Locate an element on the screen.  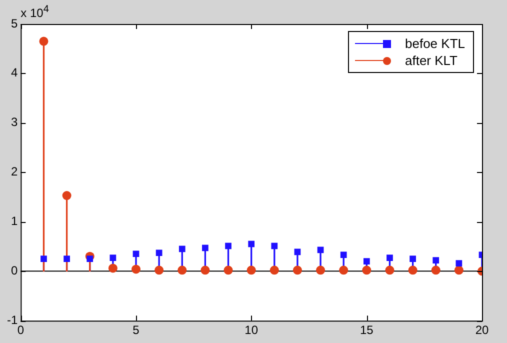
y-tick-label: 5 is located at coordinates (14, 23).